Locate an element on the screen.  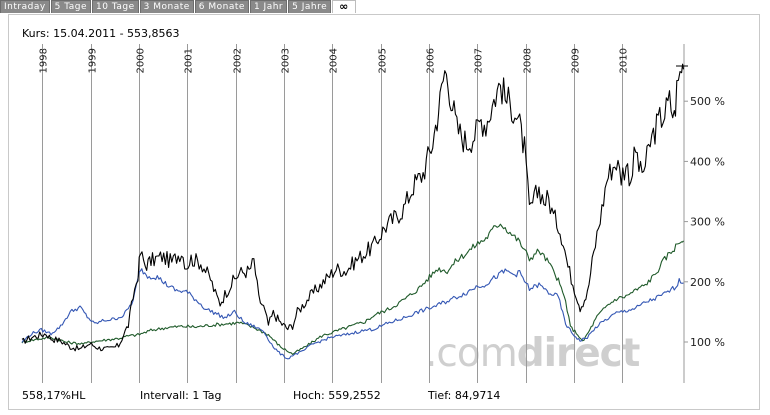
x-tick-label: 1998 is located at coordinates (44, 60).